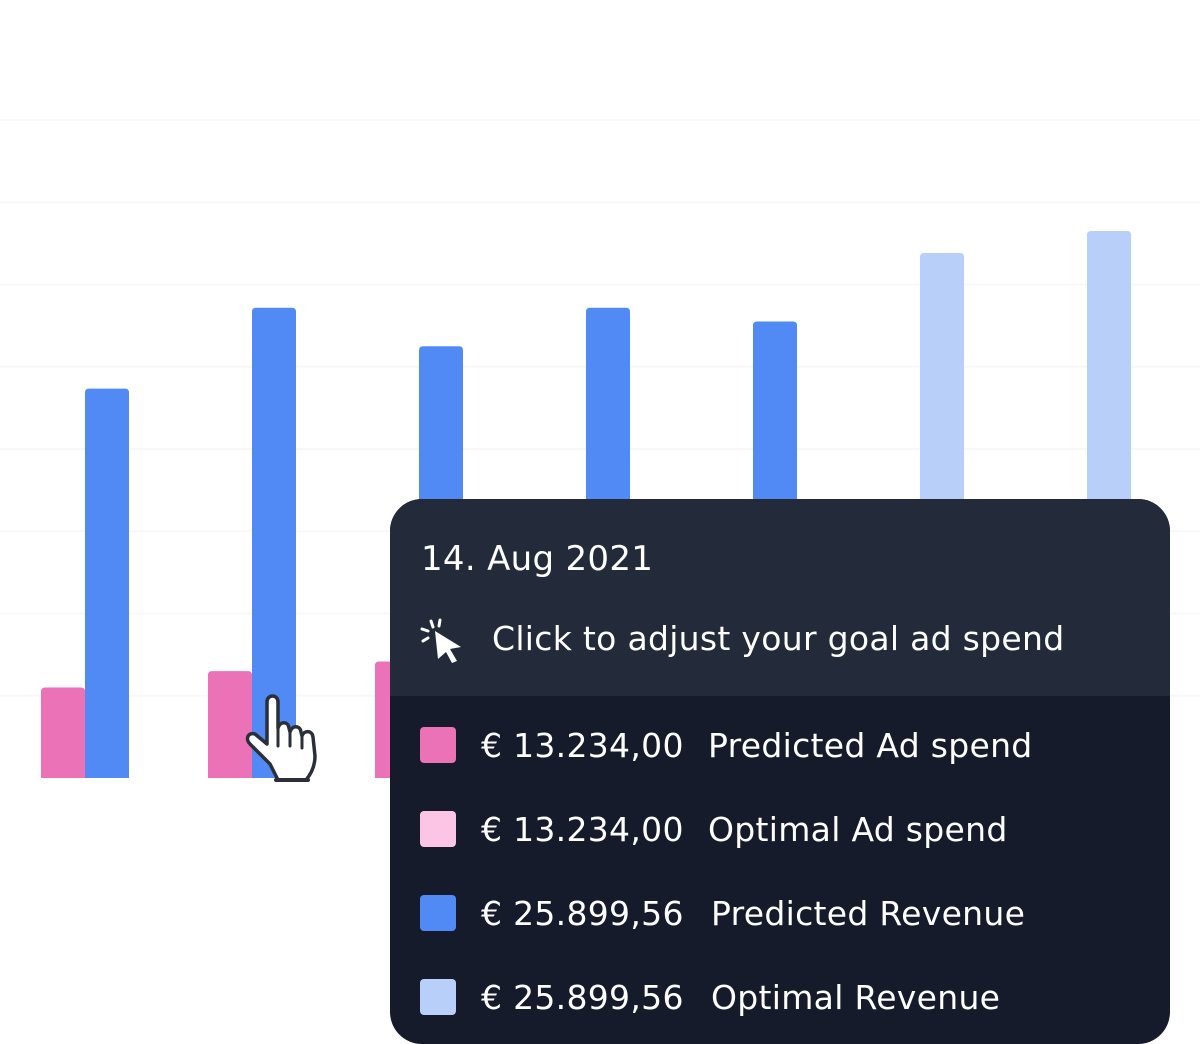 The image size is (1200, 1044). Describe the element at coordinates (858, 829) in the screenshot. I see `legend-label: Optimal Ad spend` at that location.